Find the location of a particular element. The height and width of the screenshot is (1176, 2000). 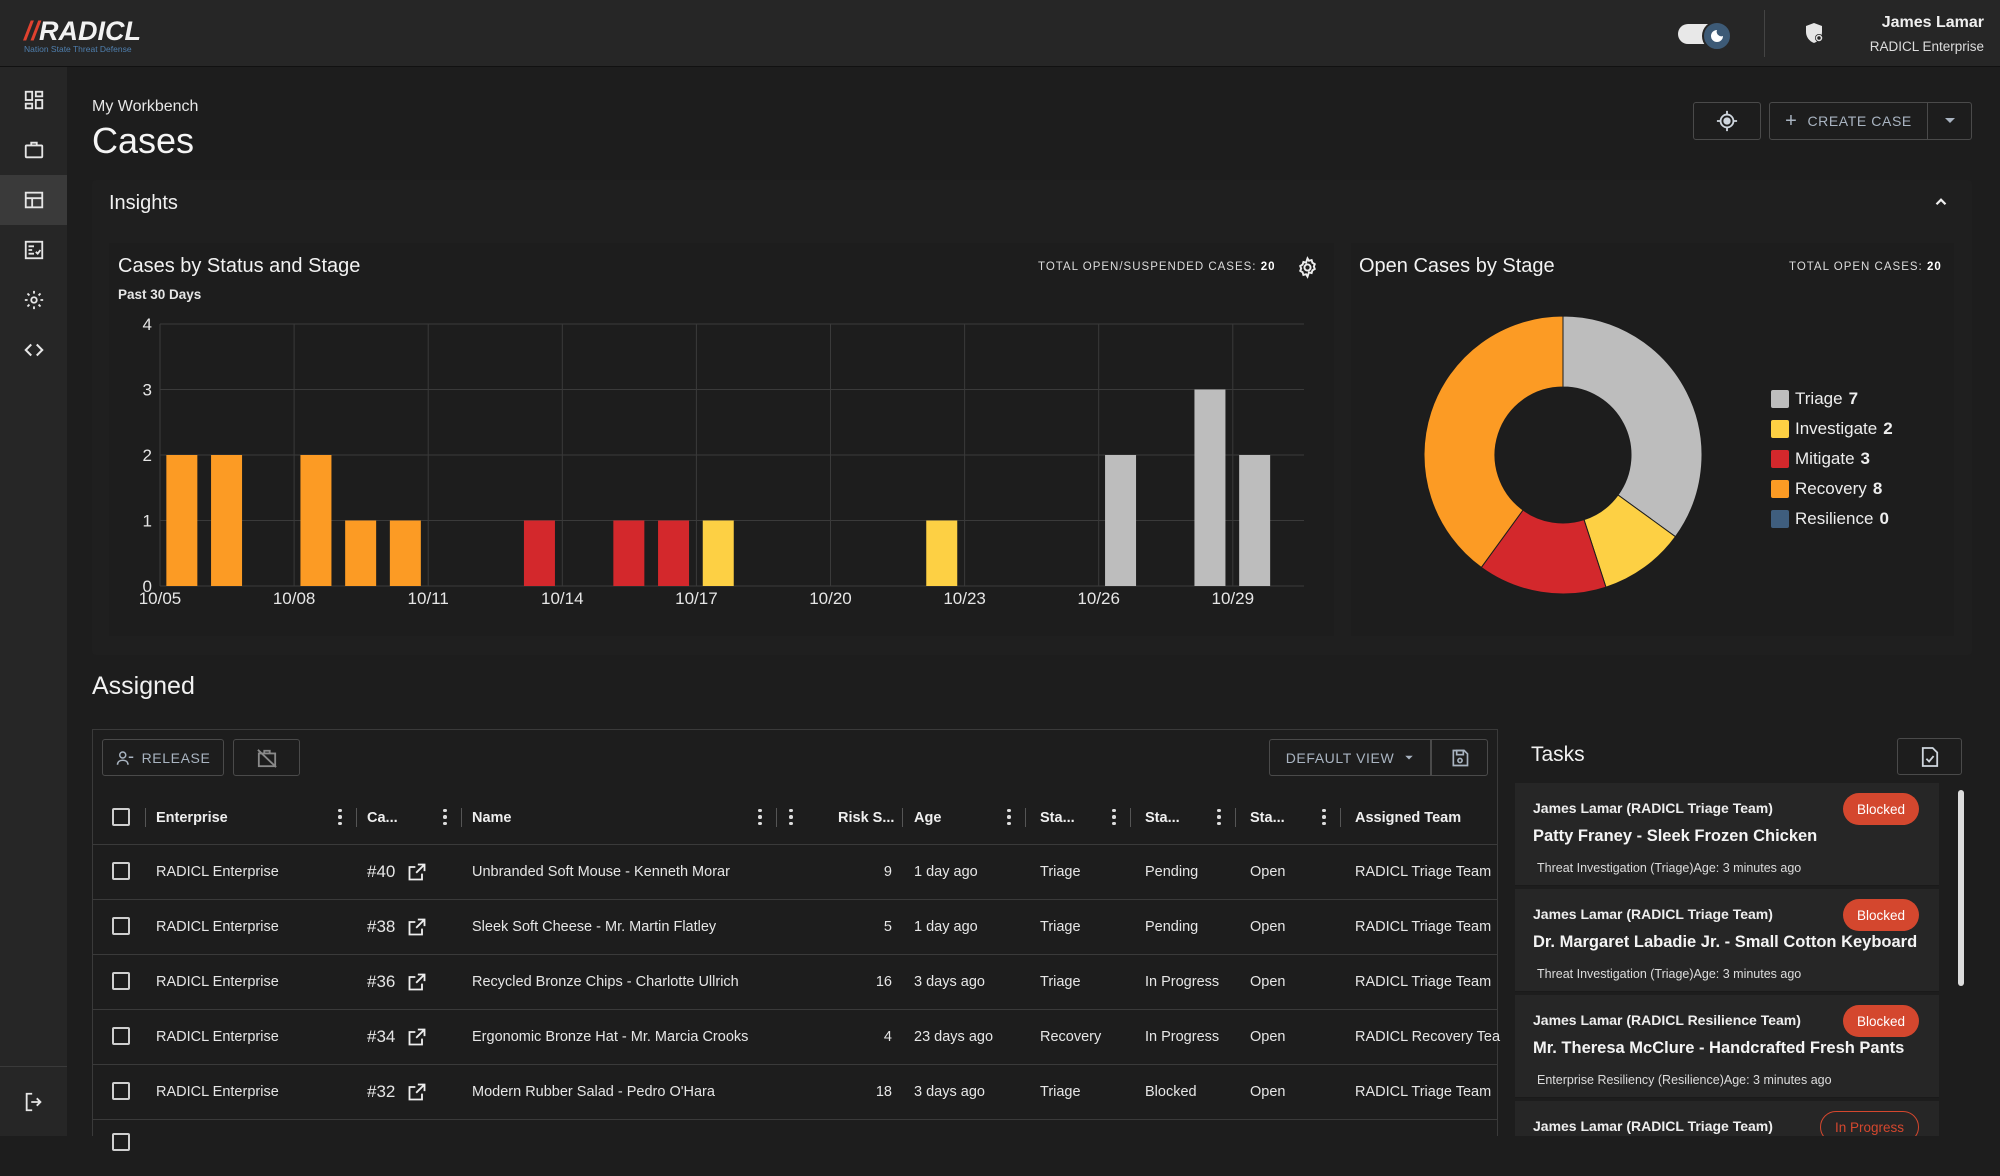

legend-item-investigate: Investigate 2 is located at coordinates (1832, 429).